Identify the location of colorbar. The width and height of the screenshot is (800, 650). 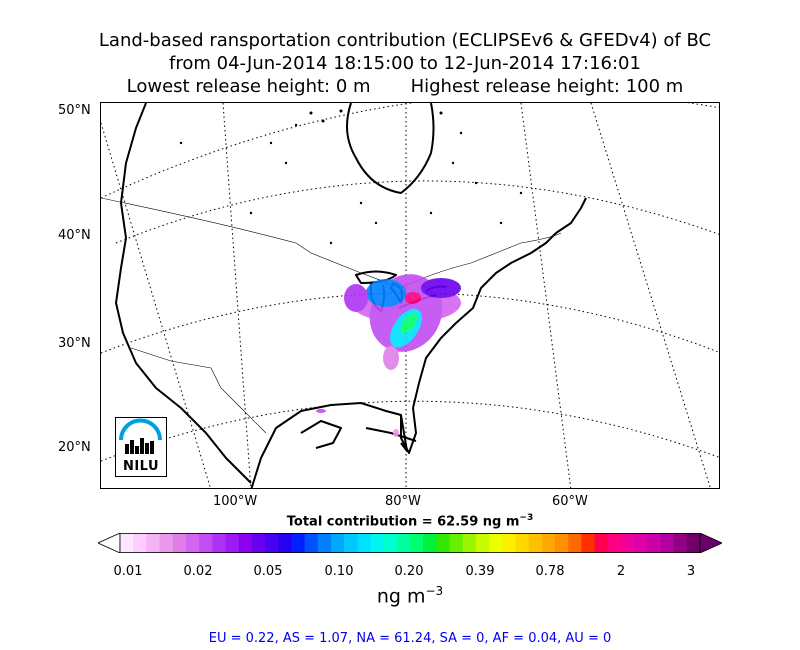
(410, 543).